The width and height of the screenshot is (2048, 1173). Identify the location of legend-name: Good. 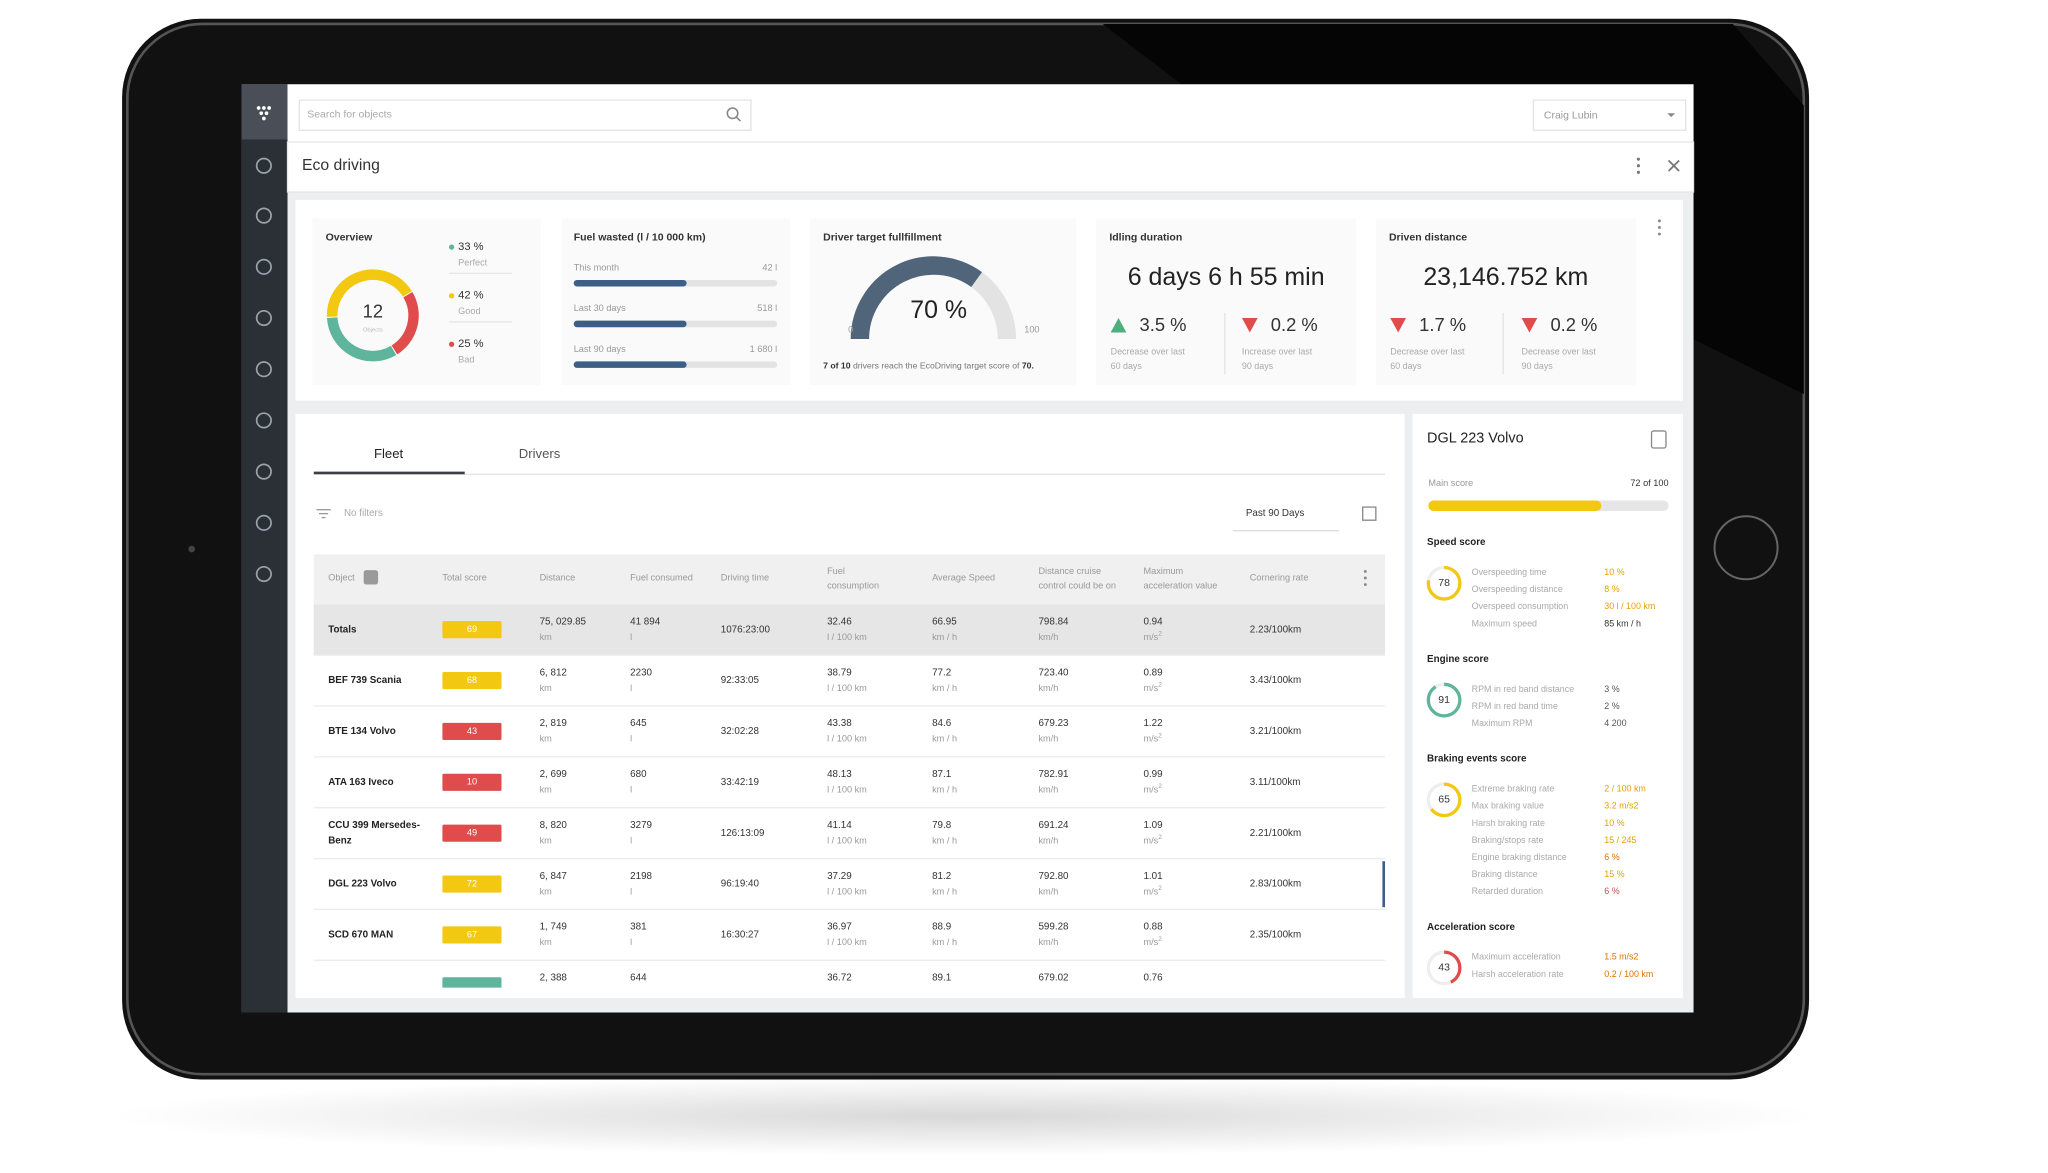
(469, 311).